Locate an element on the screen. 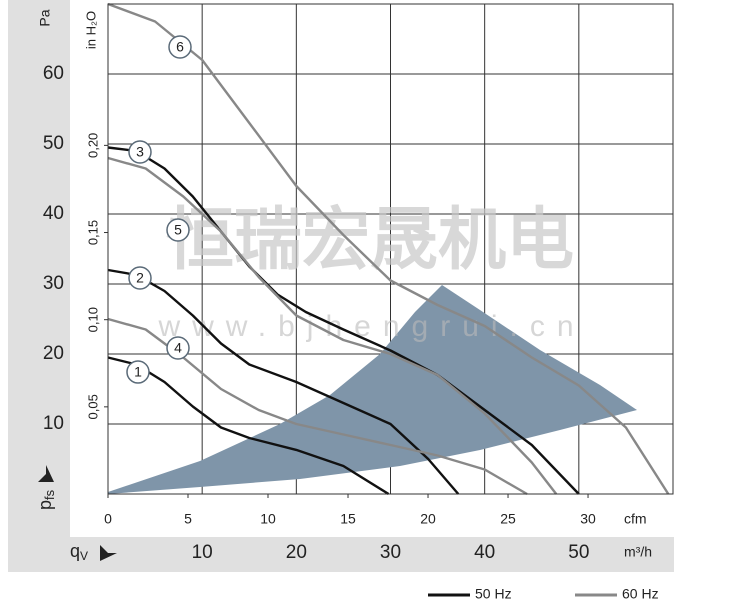 This screenshot has width=750, height=615. x-tick-label: 40 is located at coordinates (484, 552).